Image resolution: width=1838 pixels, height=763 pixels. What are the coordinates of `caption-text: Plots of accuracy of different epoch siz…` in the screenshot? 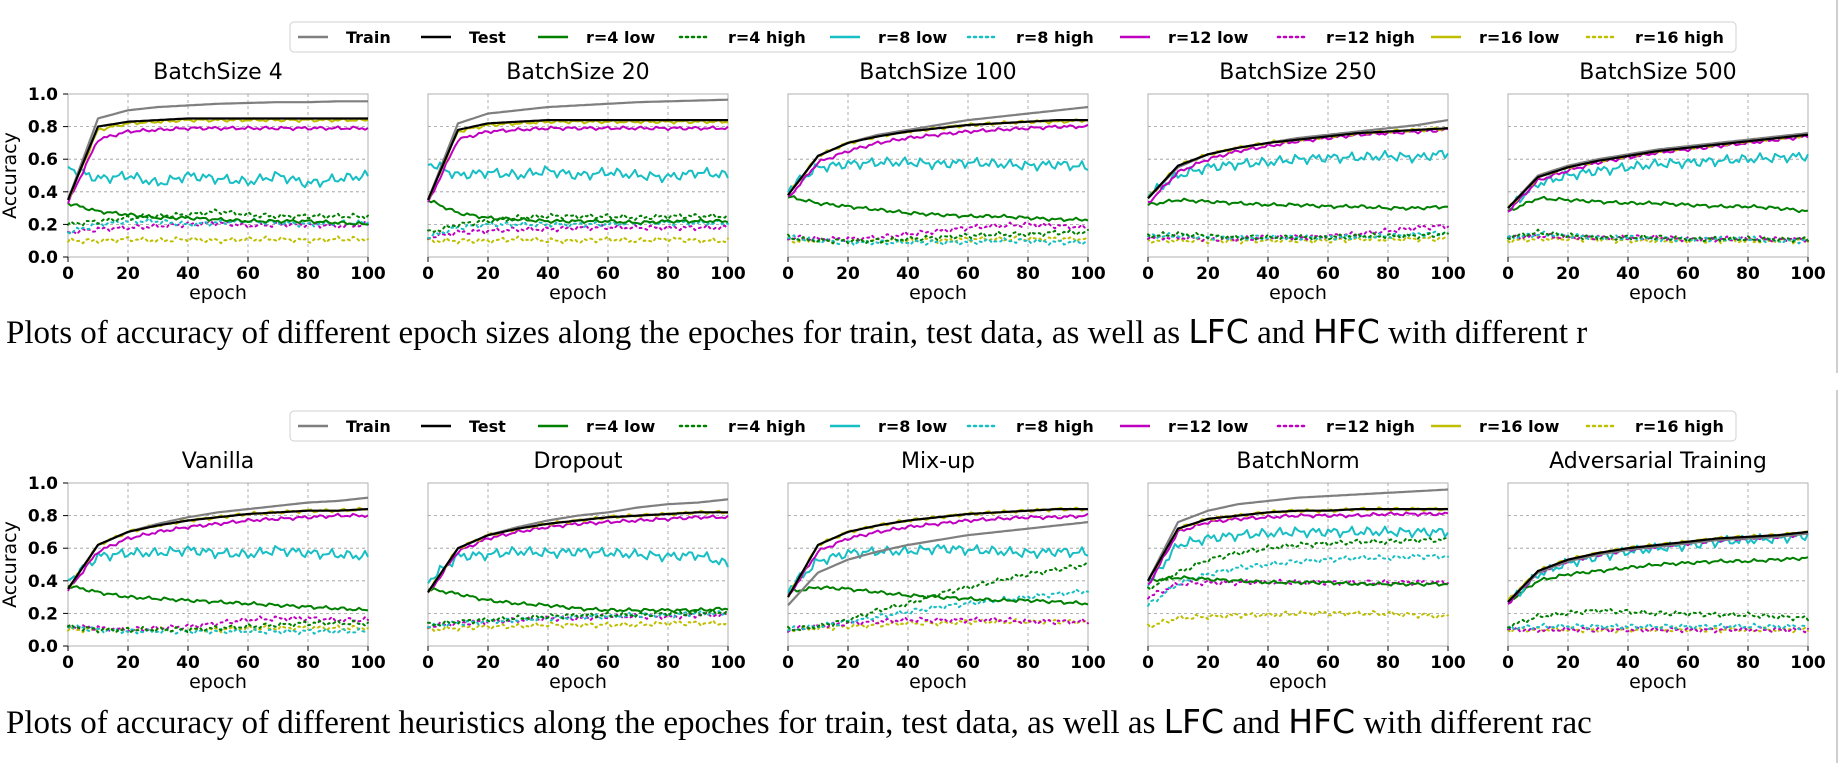 It's located at (597, 333).